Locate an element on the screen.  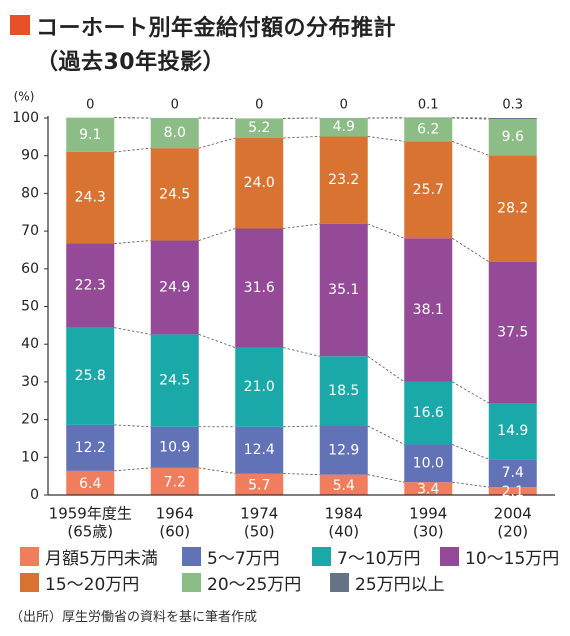
x-tick-sublabel: (30) is located at coordinates (428, 532).